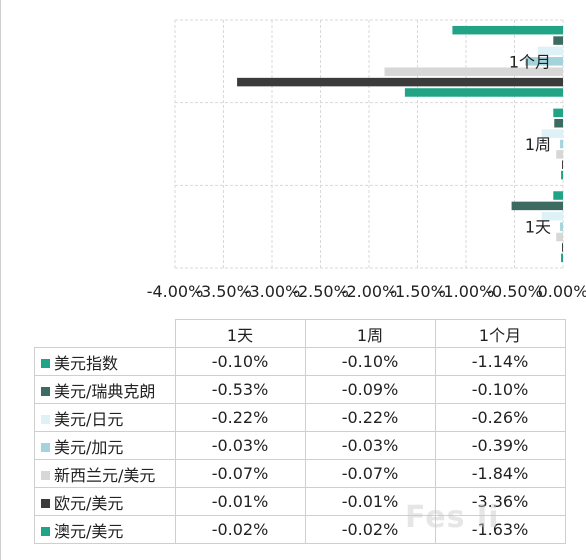 This screenshot has width=586, height=560. I want to click on category-label: 1天, so click(538, 227).